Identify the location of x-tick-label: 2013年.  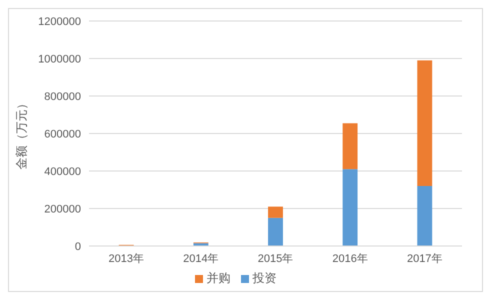
(126, 258).